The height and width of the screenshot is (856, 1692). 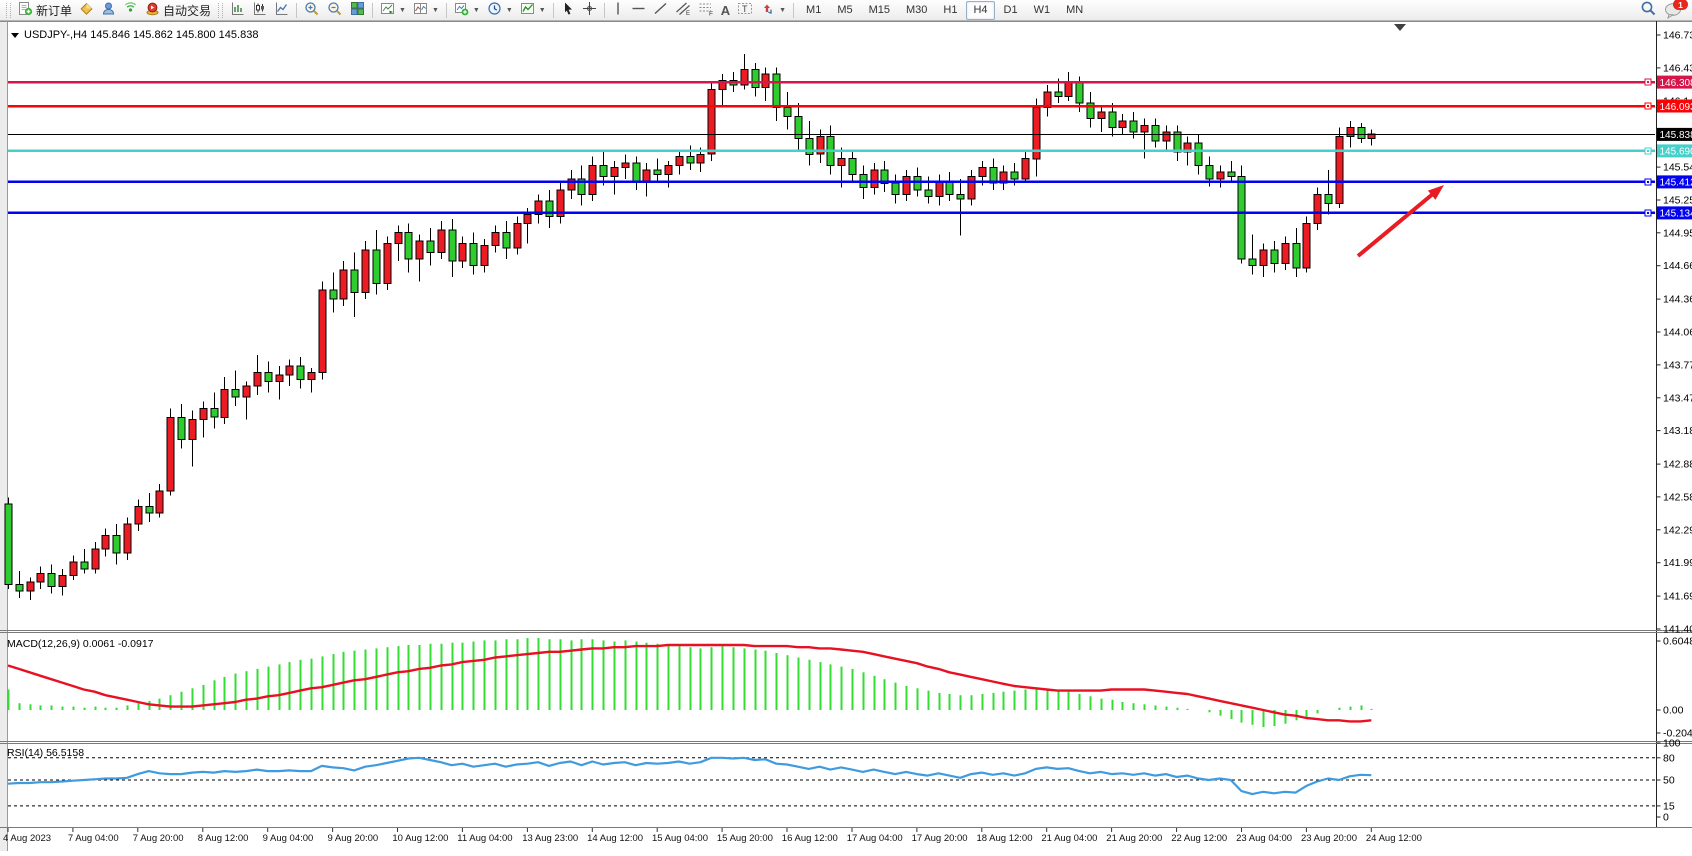 What do you see at coordinates (618, 10) in the screenshot?
I see `vertical-line-tool-button` at bounding box center [618, 10].